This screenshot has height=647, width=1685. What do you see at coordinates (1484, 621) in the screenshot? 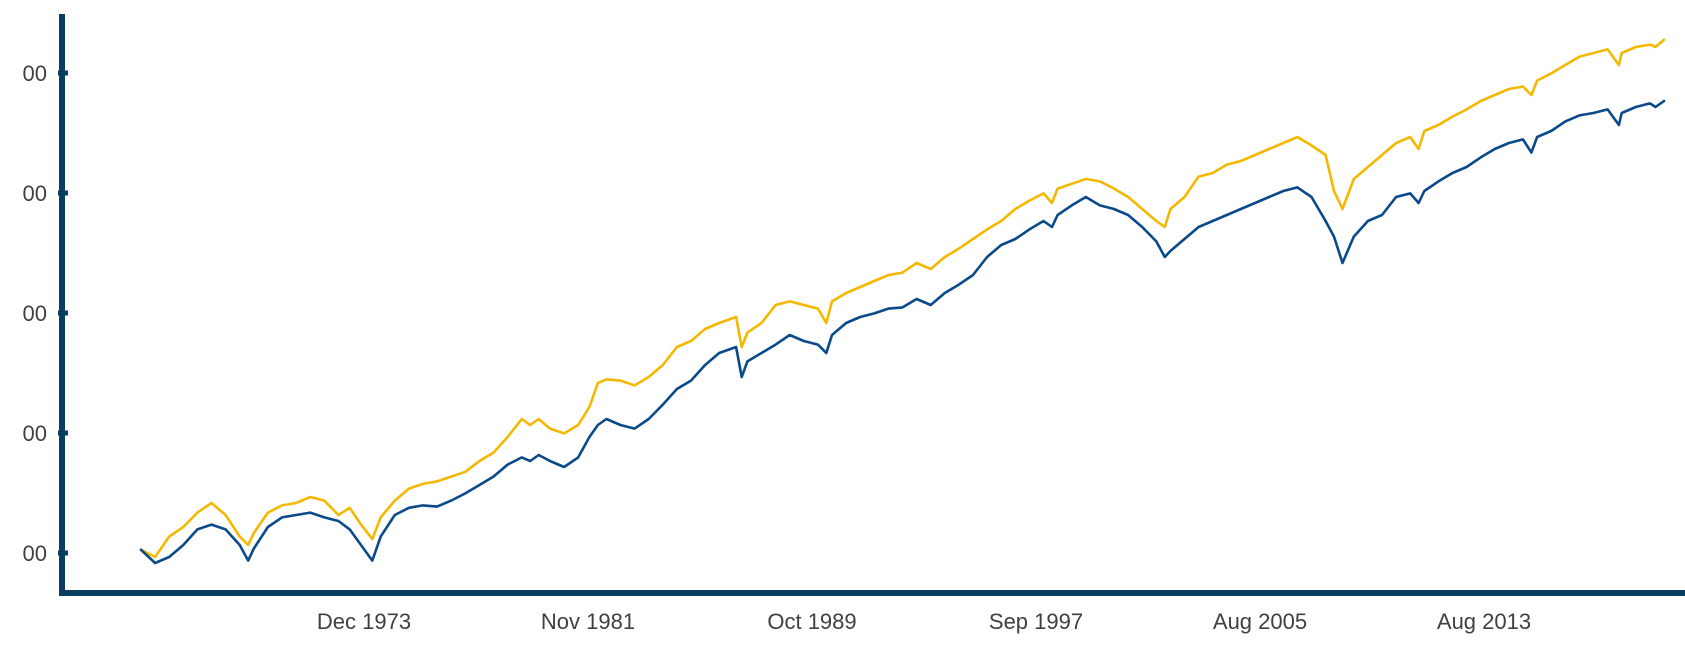
I see `x-tick-label: Aug 2013` at bounding box center [1484, 621].